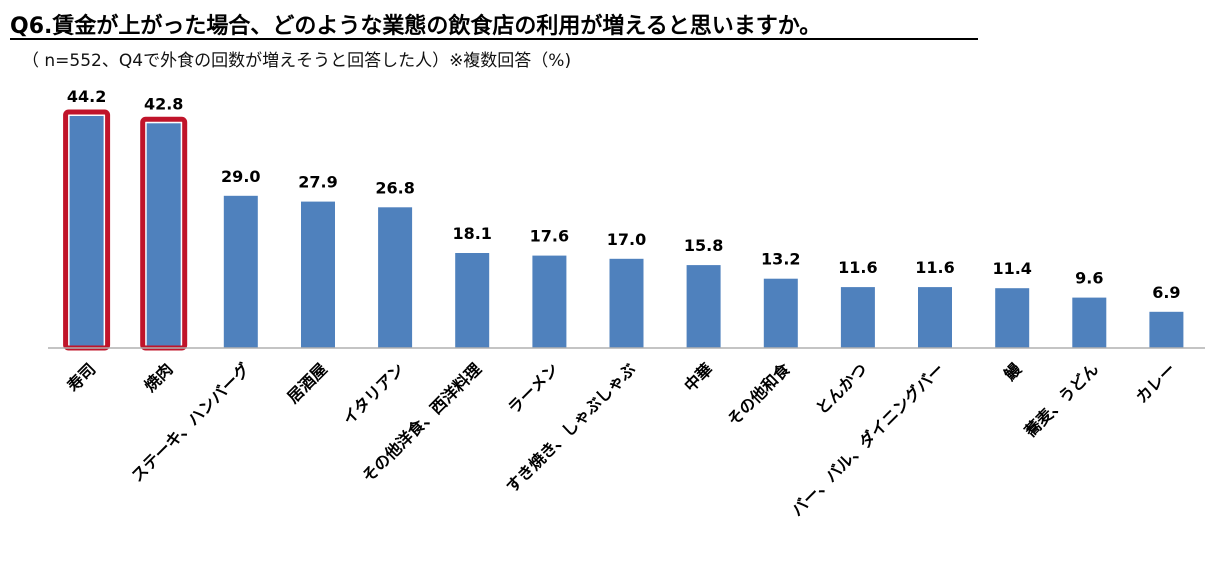 Image resolution: width=1209 pixels, height=571 pixels. Describe the element at coordinates (857, 267) in the screenshot. I see `value-label-11: 11.6` at that location.